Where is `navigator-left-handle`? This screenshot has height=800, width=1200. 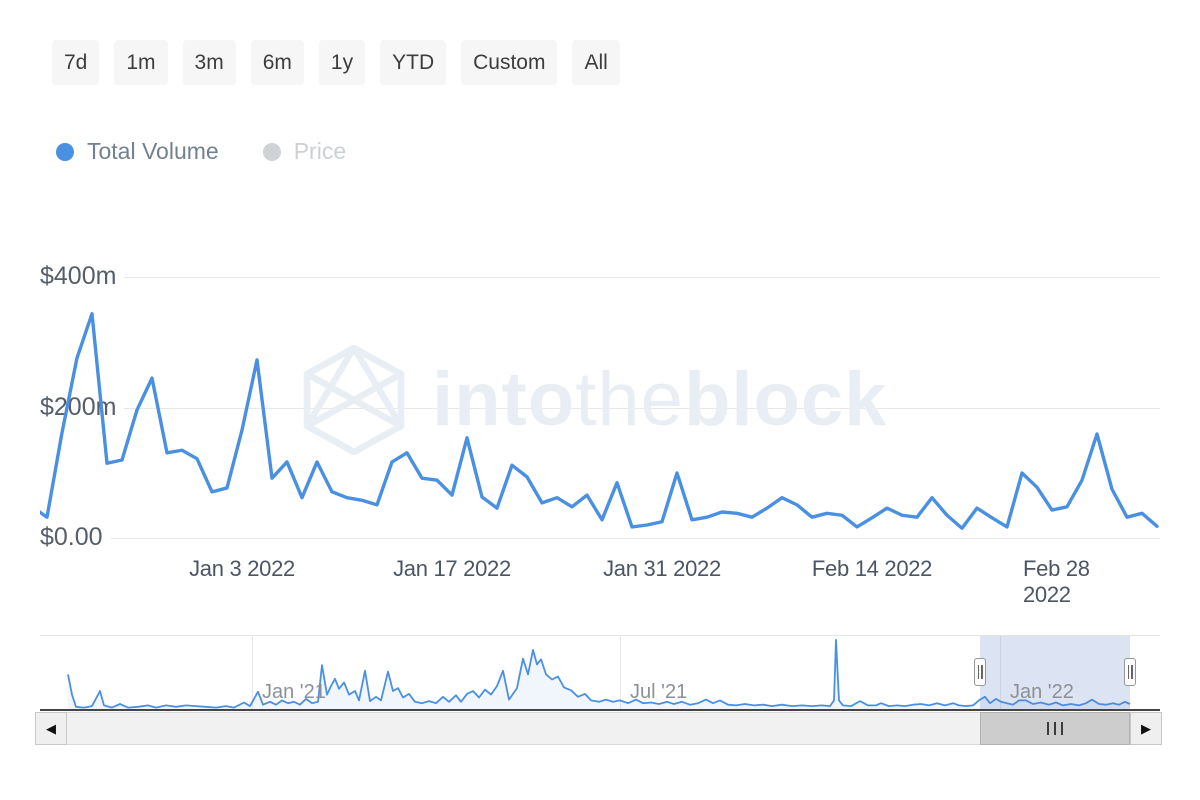
navigator-left-handle is located at coordinates (980, 672).